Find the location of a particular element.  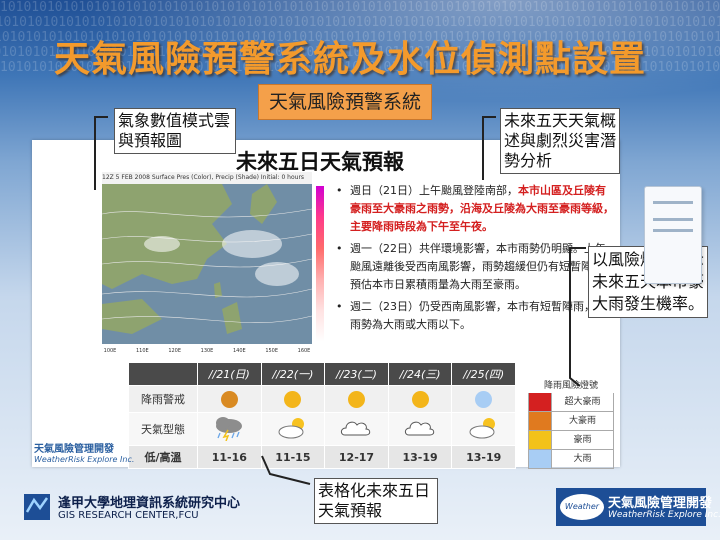

map-tick-label: 150E is located at coordinates (271, 351).